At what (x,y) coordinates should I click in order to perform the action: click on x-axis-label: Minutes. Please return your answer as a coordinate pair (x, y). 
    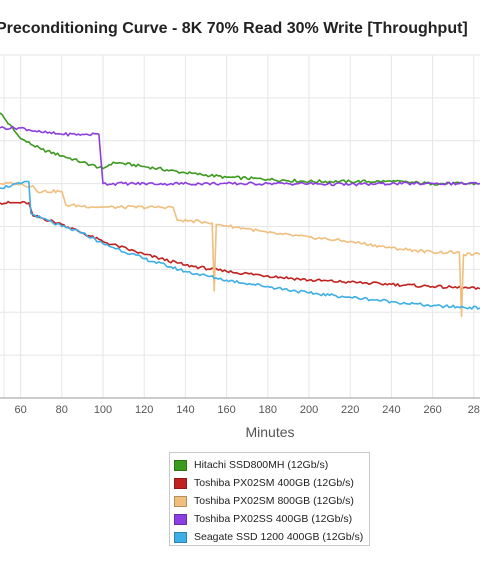
    Looking at the image, I should click on (269, 432).